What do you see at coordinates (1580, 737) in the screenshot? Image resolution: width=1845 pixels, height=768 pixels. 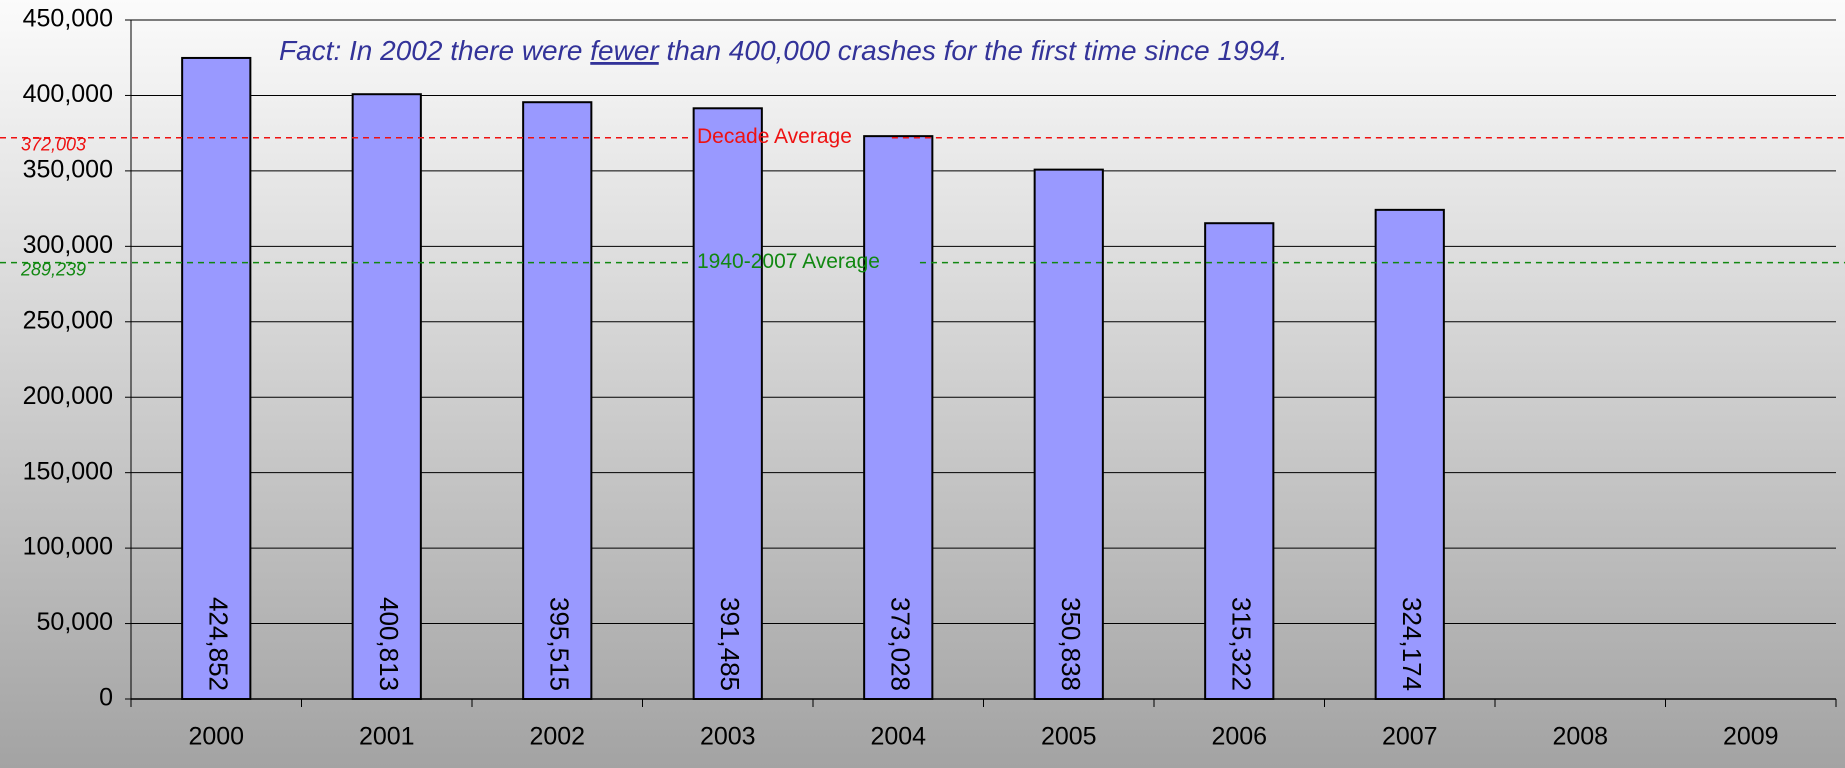 I see `x-tick-label: 2008` at bounding box center [1580, 737].